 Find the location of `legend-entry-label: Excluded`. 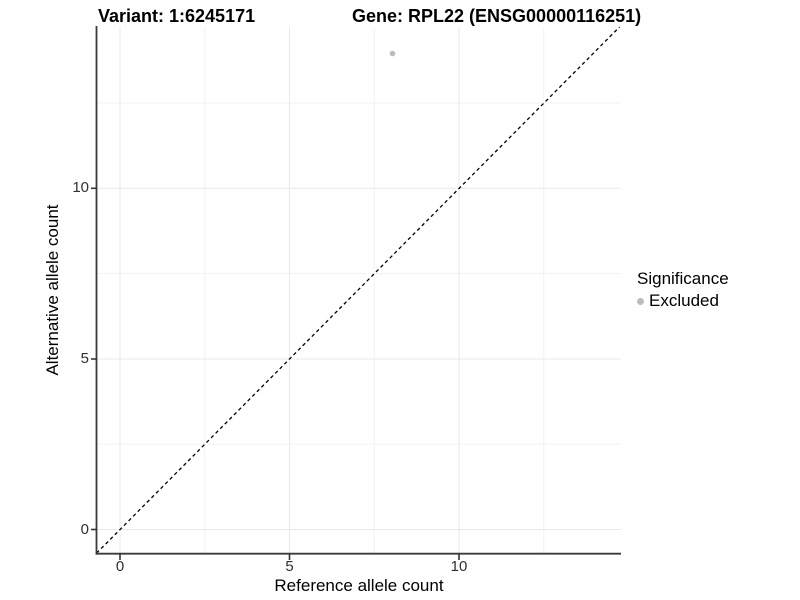

legend-entry-label: Excluded is located at coordinates (684, 300).